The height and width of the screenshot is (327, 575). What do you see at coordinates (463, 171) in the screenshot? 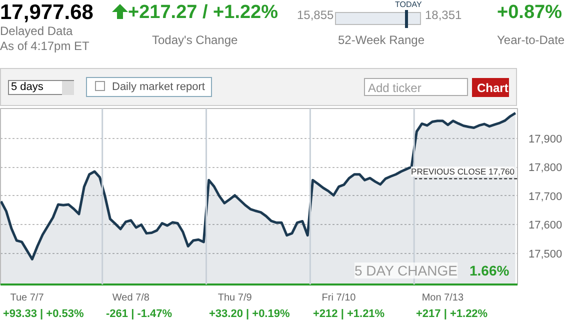
I see `ref-line-label: PREVIOUS CLOSE 17,760` at bounding box center [463, 171].